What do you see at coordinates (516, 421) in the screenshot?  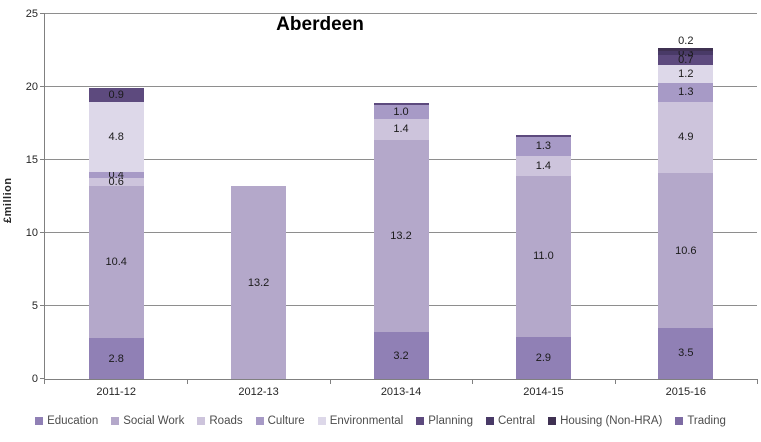 I see `legend-label: Central` at bounding box center [516, 421].